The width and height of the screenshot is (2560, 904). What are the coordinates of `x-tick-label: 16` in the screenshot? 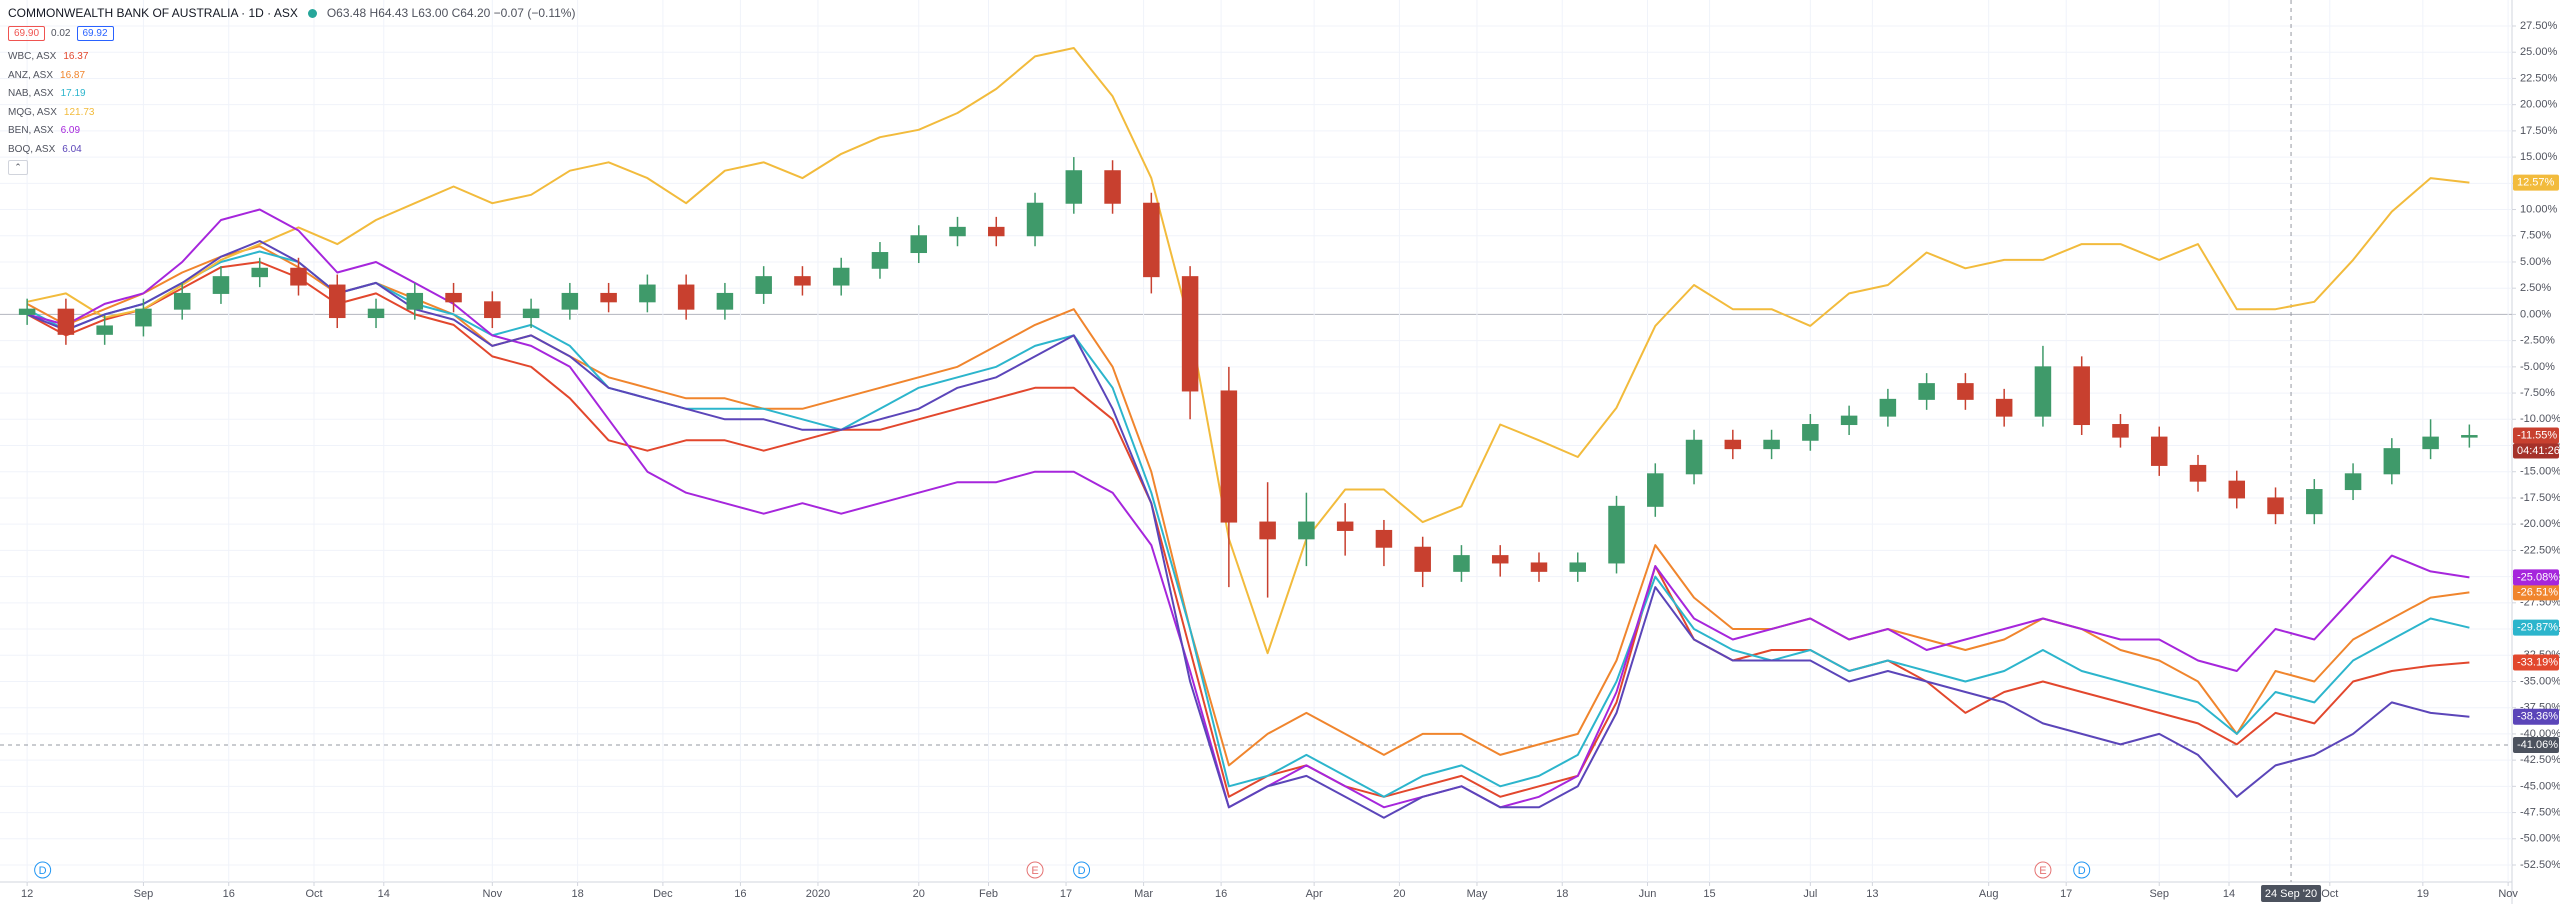 It's located at (1221, 894).